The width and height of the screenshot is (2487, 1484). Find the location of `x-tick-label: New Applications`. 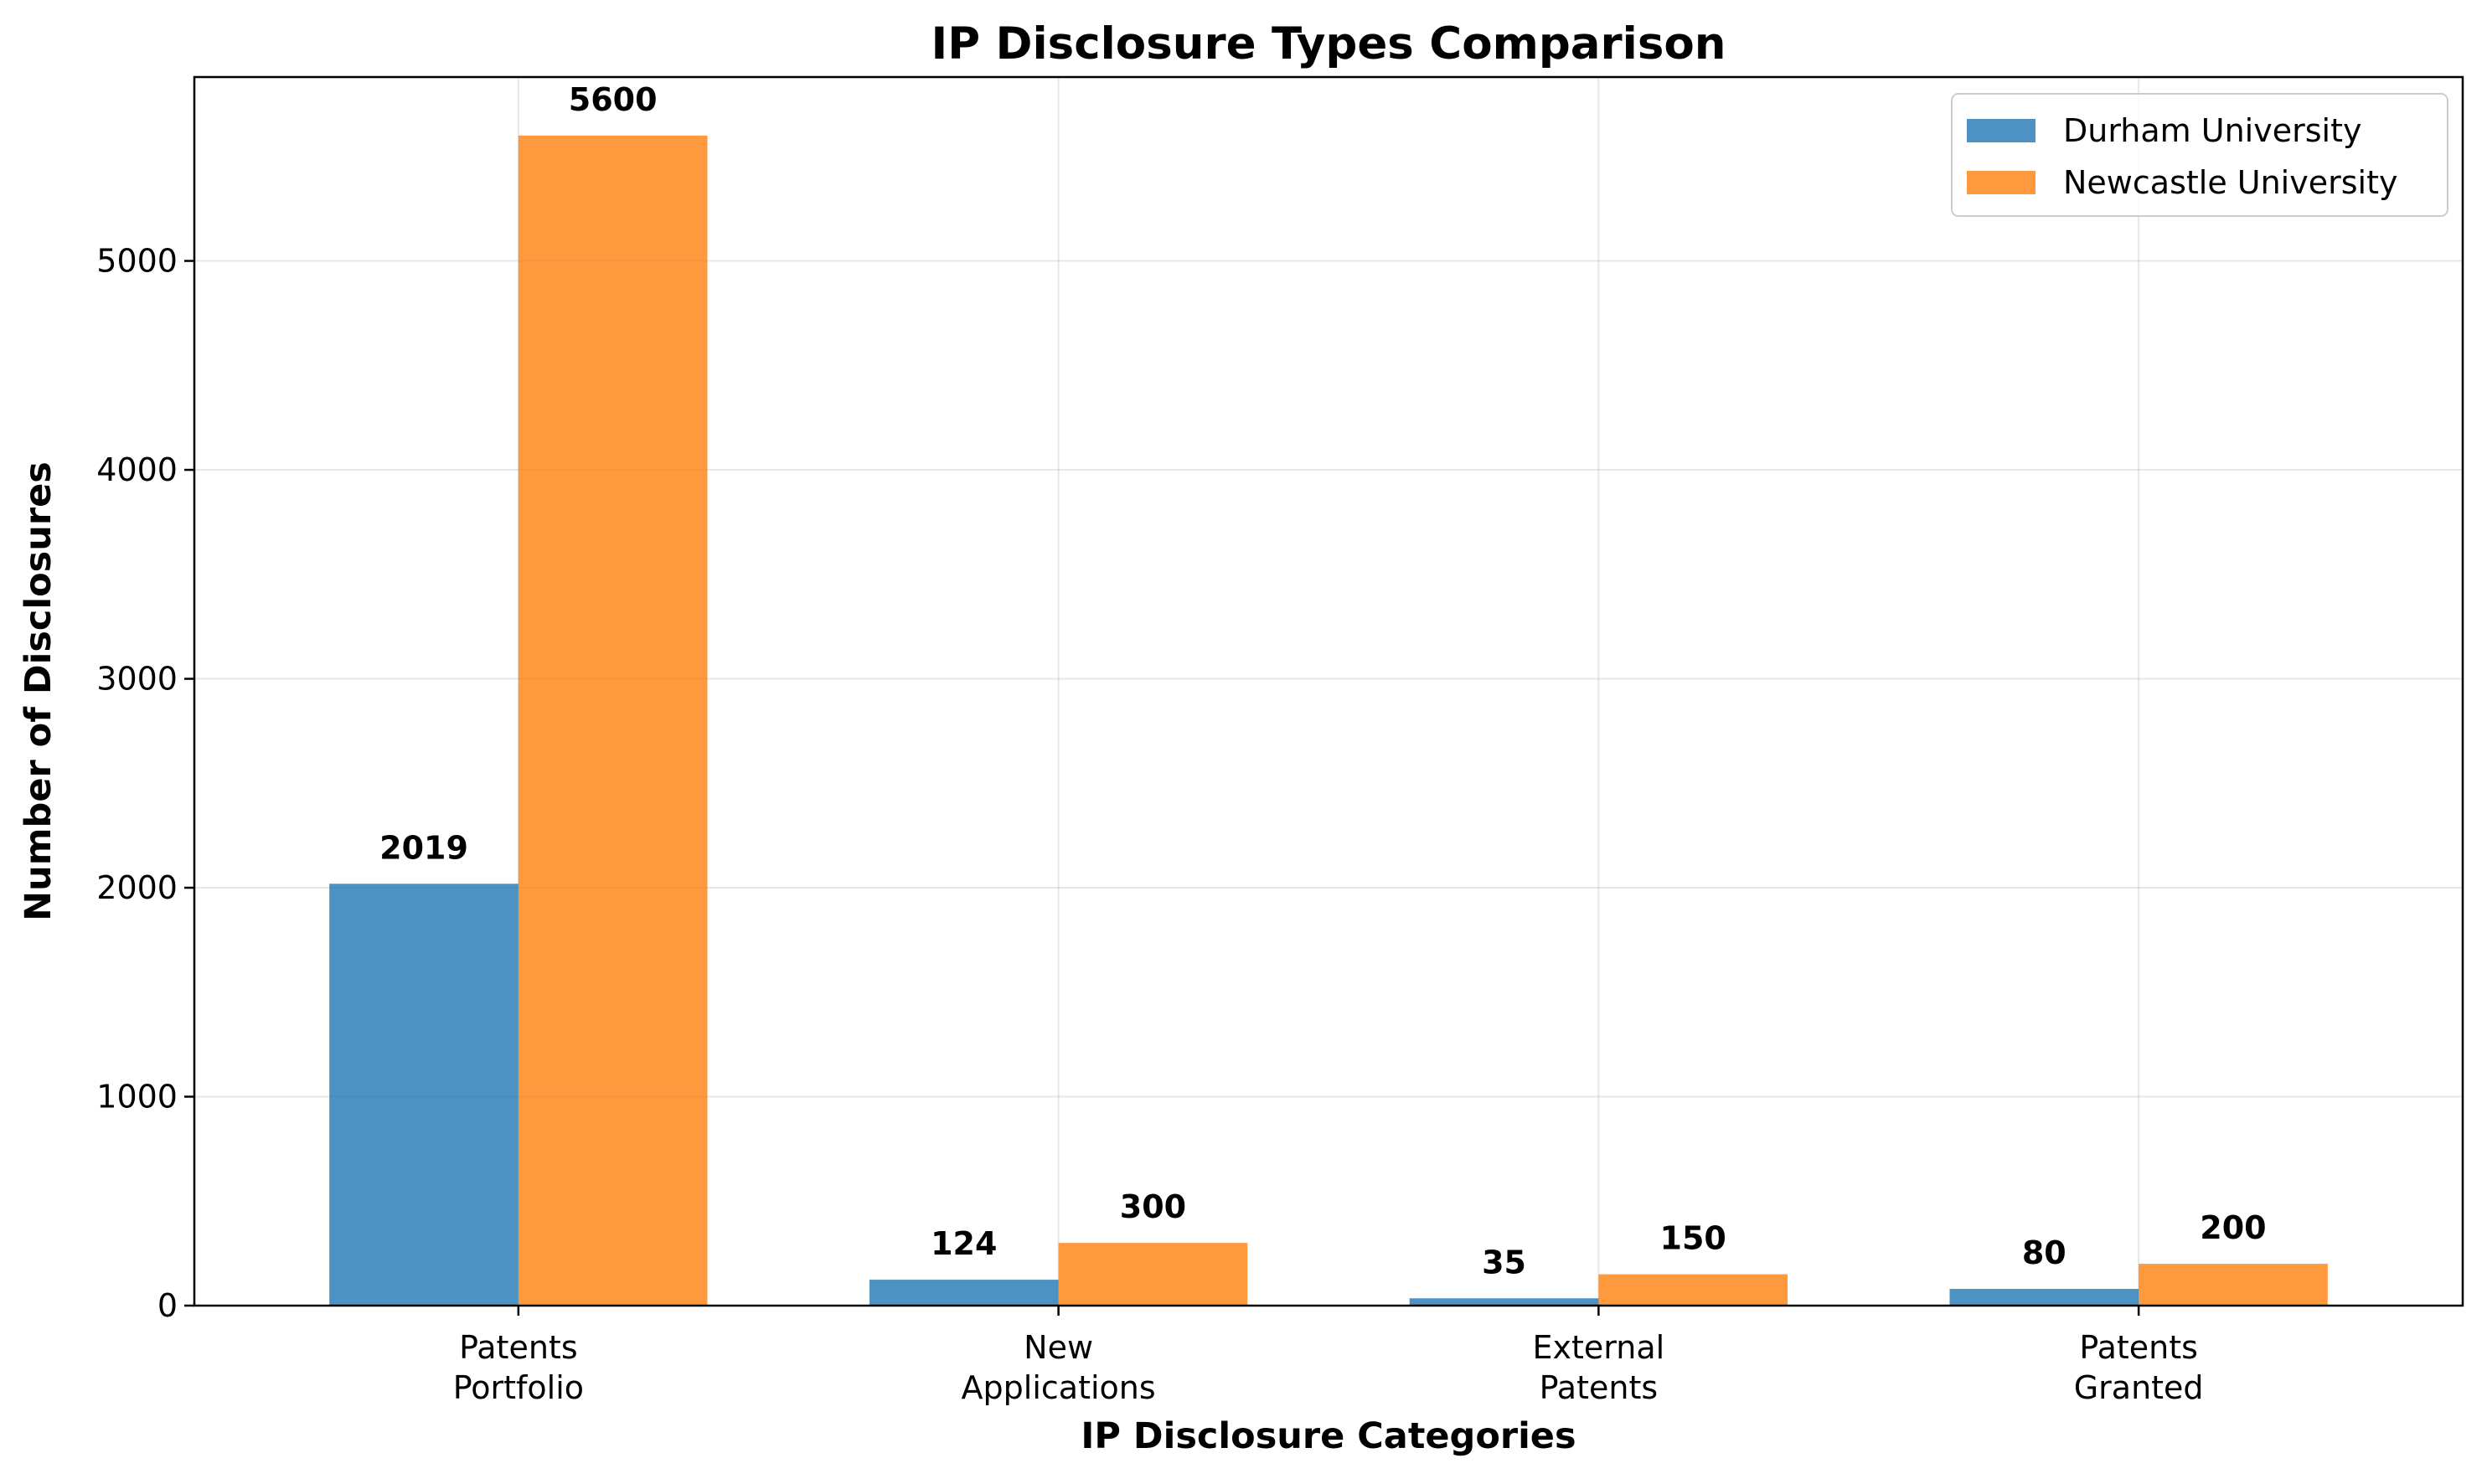

x-tick-label: New Applications is located at coordinates (1059, 1367).